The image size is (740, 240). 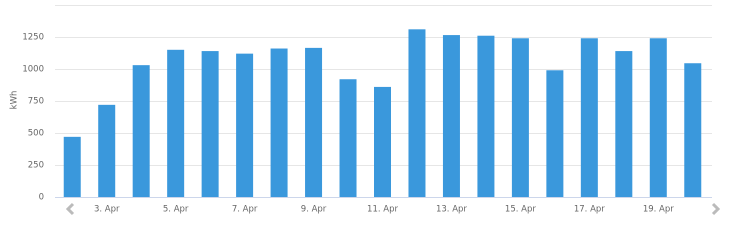 What do you see at coordinates (520, 210) in the screenshot?
I see `x-tick-label: 15. Apr` at bounding box center [520, 210].